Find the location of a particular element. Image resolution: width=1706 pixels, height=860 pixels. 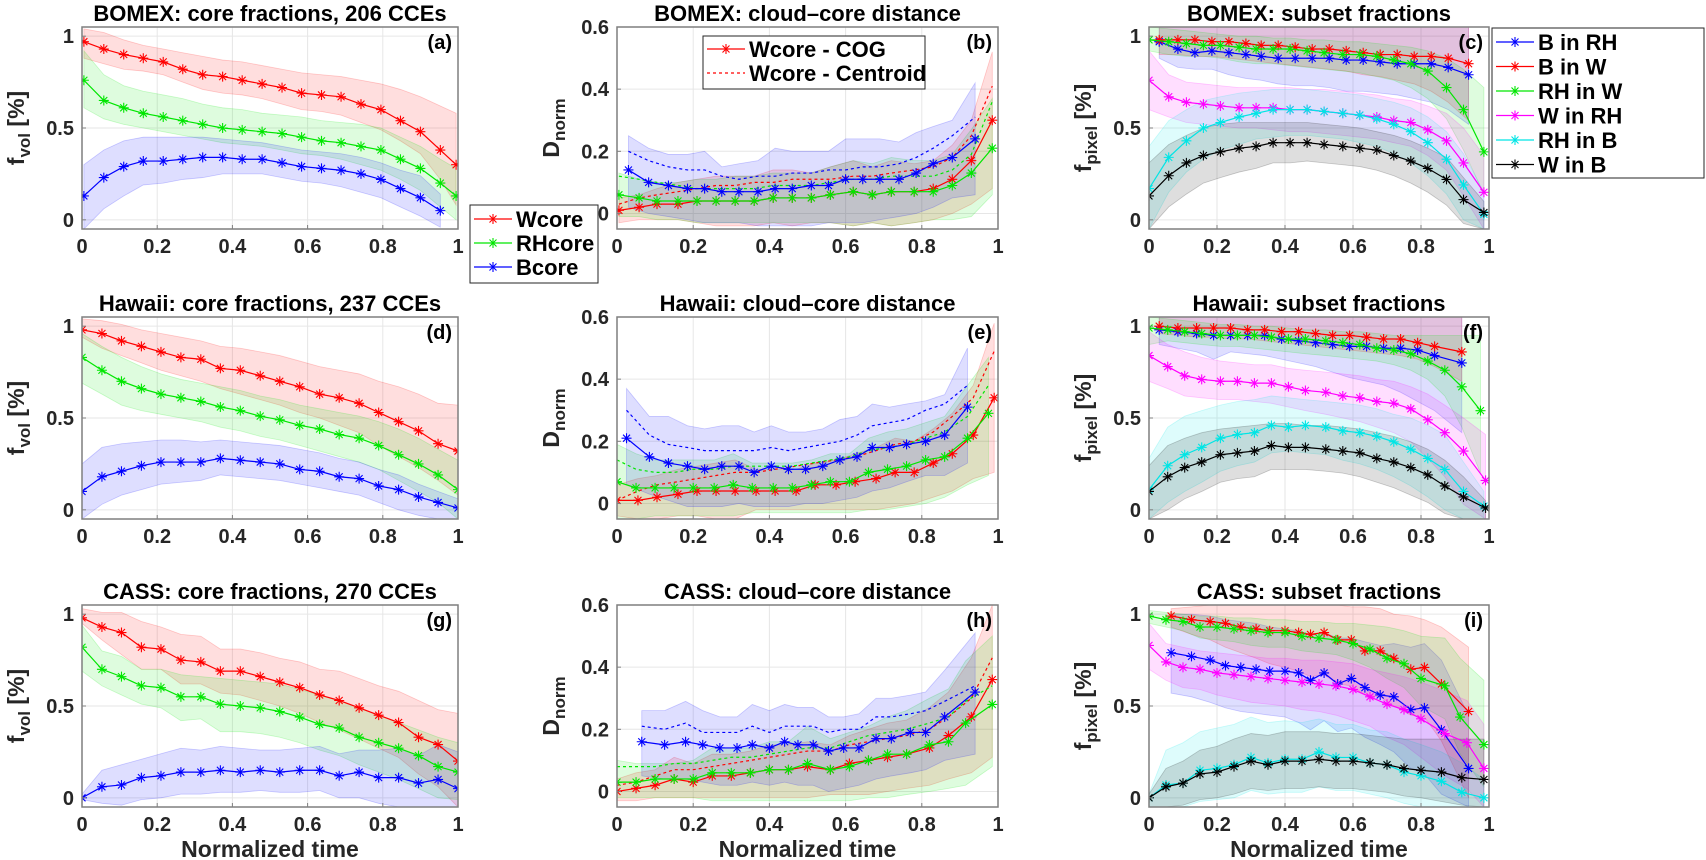

y-label-suffix: [%] is located at coordinates (16, 112).